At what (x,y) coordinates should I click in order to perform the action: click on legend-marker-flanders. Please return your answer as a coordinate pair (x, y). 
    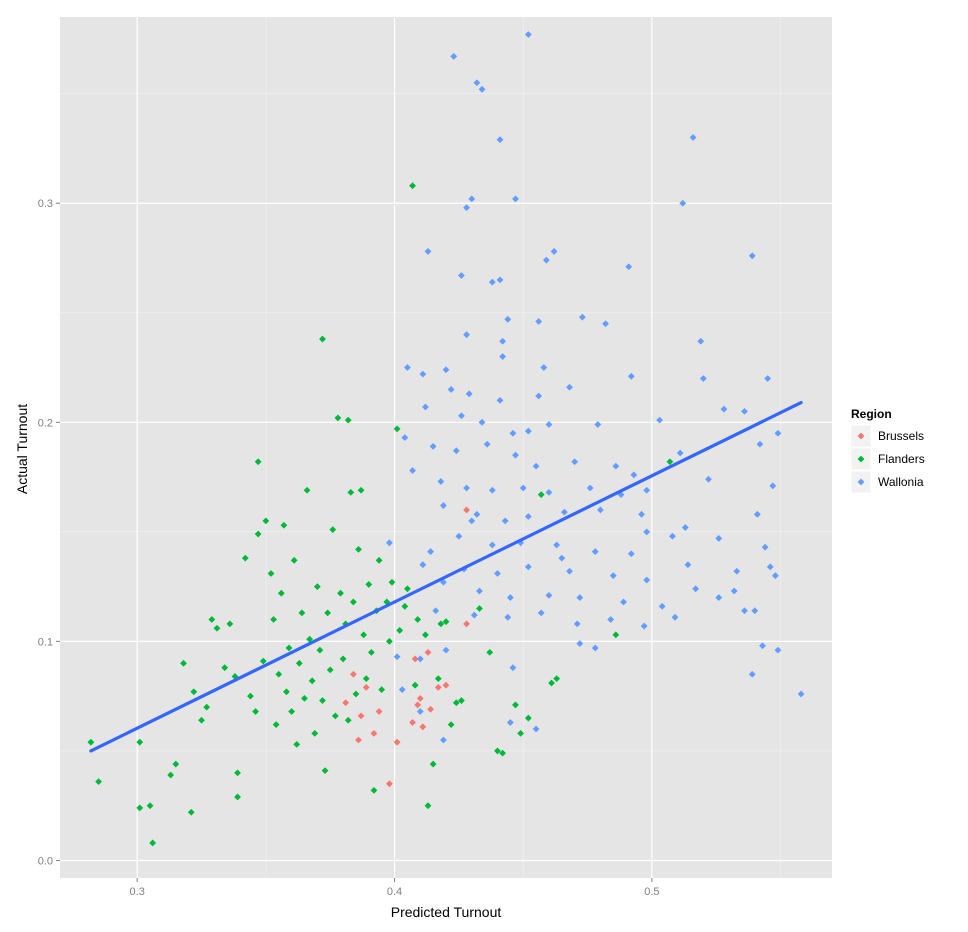
    Looking at the image, I should click on (861, 459).